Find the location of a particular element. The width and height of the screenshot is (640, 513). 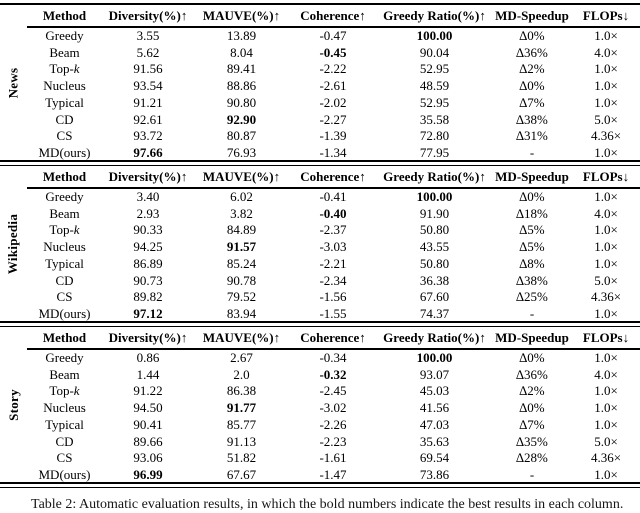

value-cell: 80.87 is located at coordinates (241, 136).